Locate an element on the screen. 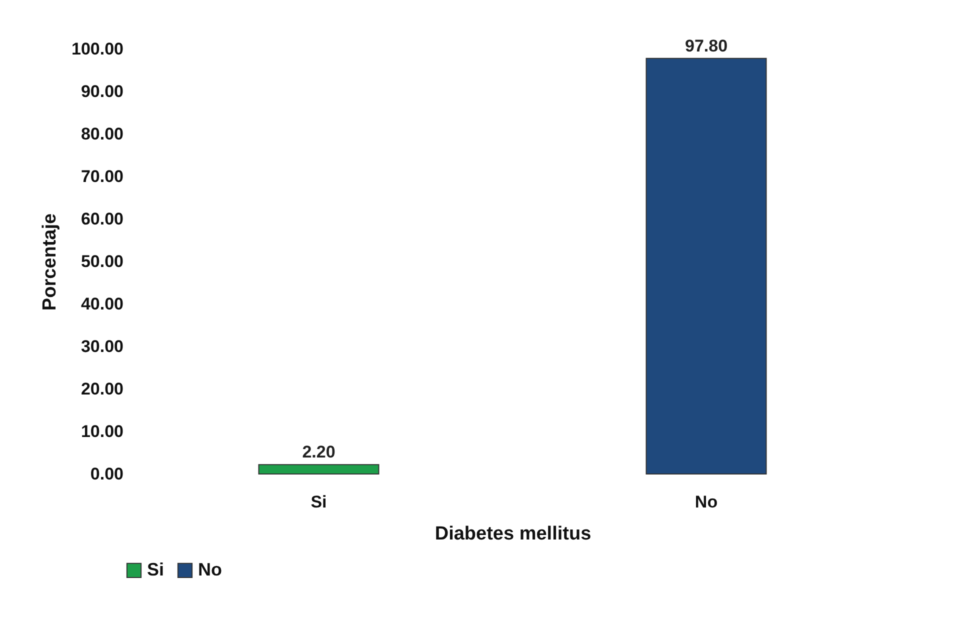  y-tick-label: 90.00 is located at coordinates (102, 91).